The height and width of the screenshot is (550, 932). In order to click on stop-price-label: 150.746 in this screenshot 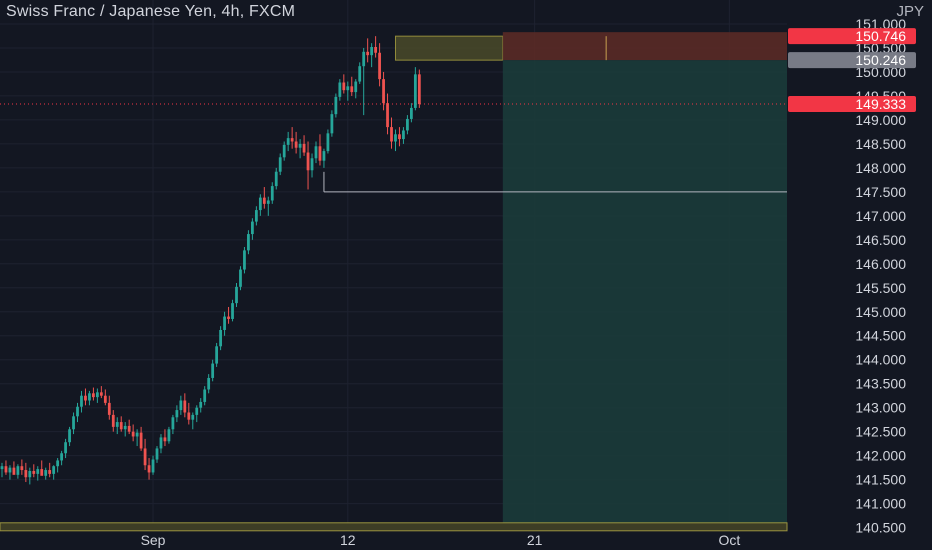, I will do `click(880, 36)`.